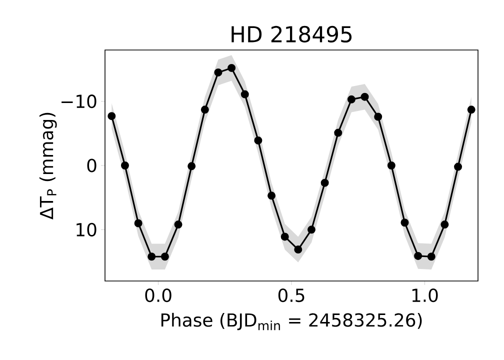  Describe the element at coordinates (48, 166) in the screenshot. I see `y-axis-title: ΔT$_{P}$ (mmag)` at that location.